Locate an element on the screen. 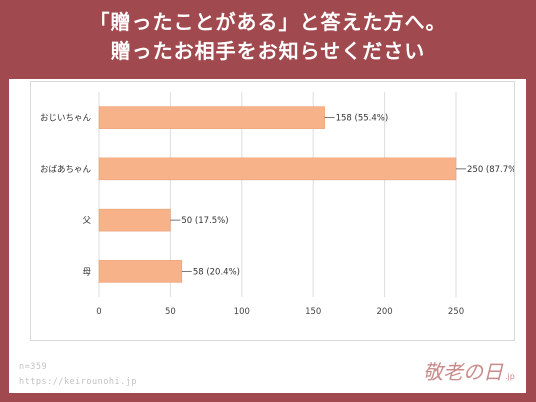 Image resolution: width=536 pixels, height=402 pixels. data-label: 58 (20.4%) is located at coordinates (216, 272).